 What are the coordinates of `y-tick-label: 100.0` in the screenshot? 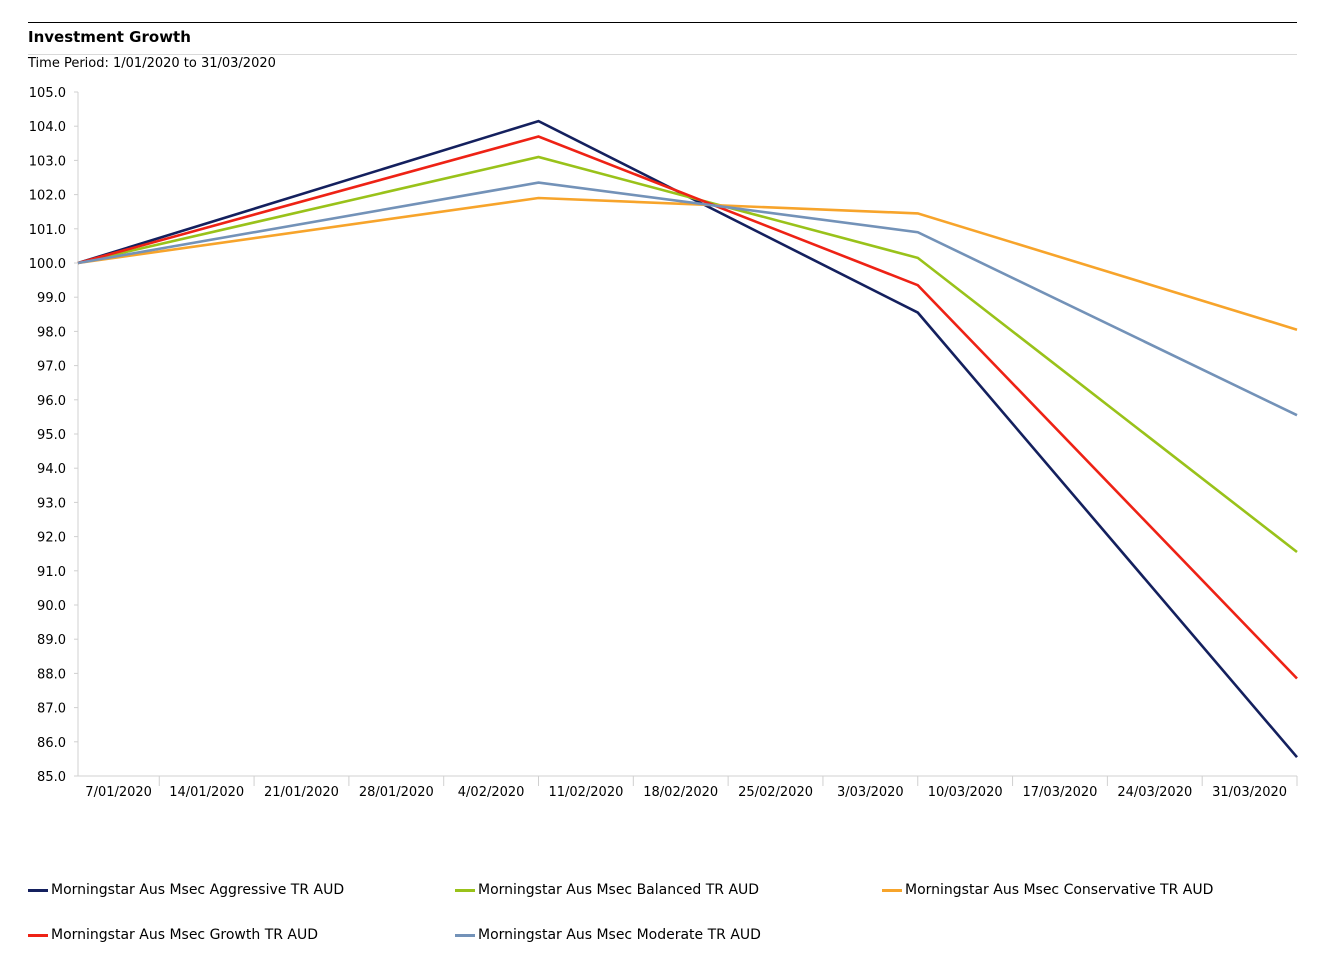 It's located at (47, 264).